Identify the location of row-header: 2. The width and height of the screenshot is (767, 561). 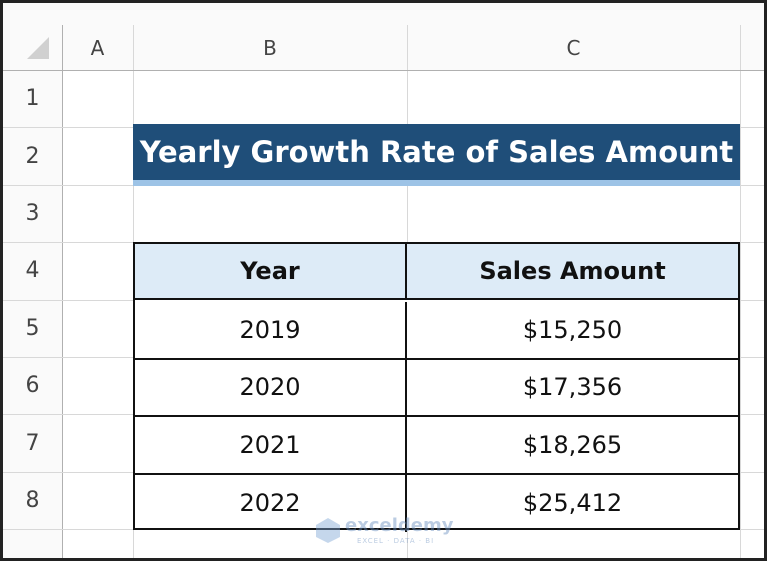
(32, 156).